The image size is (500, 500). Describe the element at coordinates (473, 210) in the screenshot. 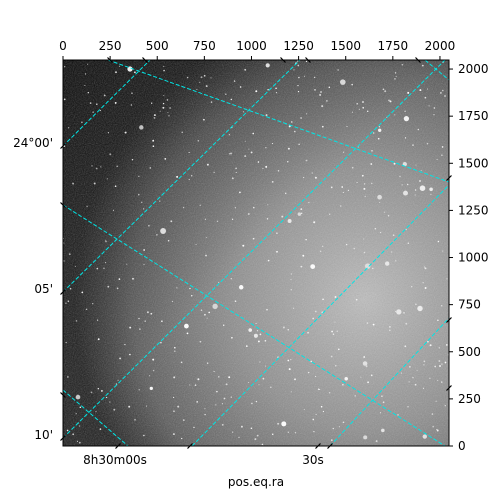

I see `right-tick-label: 1250` at that location.